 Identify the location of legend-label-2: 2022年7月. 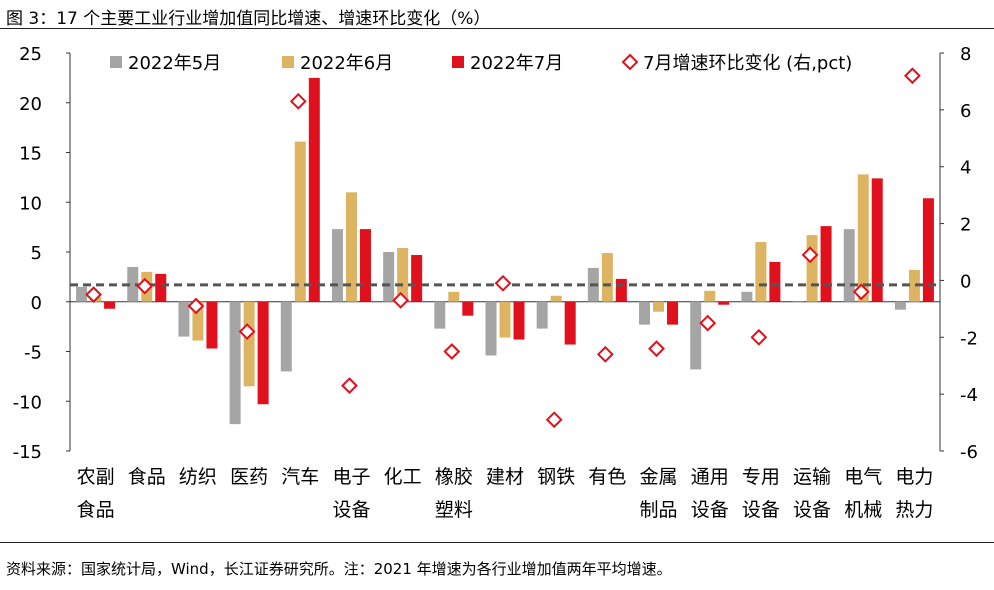
(516, 63).